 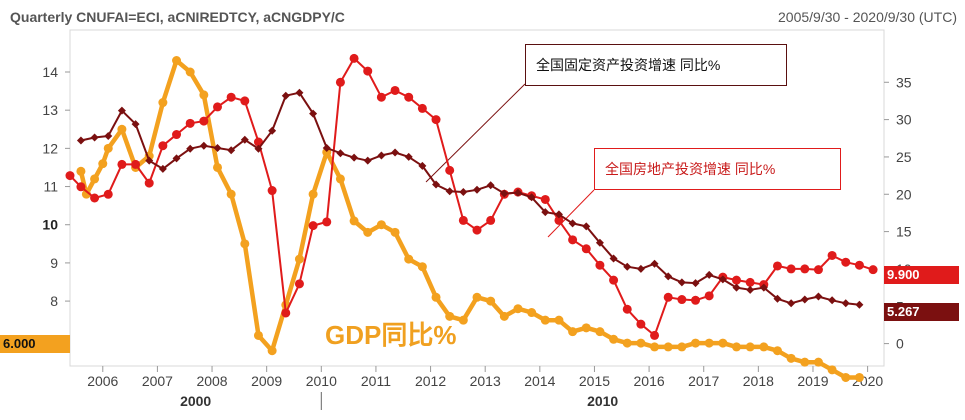 What do you see at coordinates (195, 401) in the screenshot?
I see `decade-label: 2000` at bounding box center [195, 401].